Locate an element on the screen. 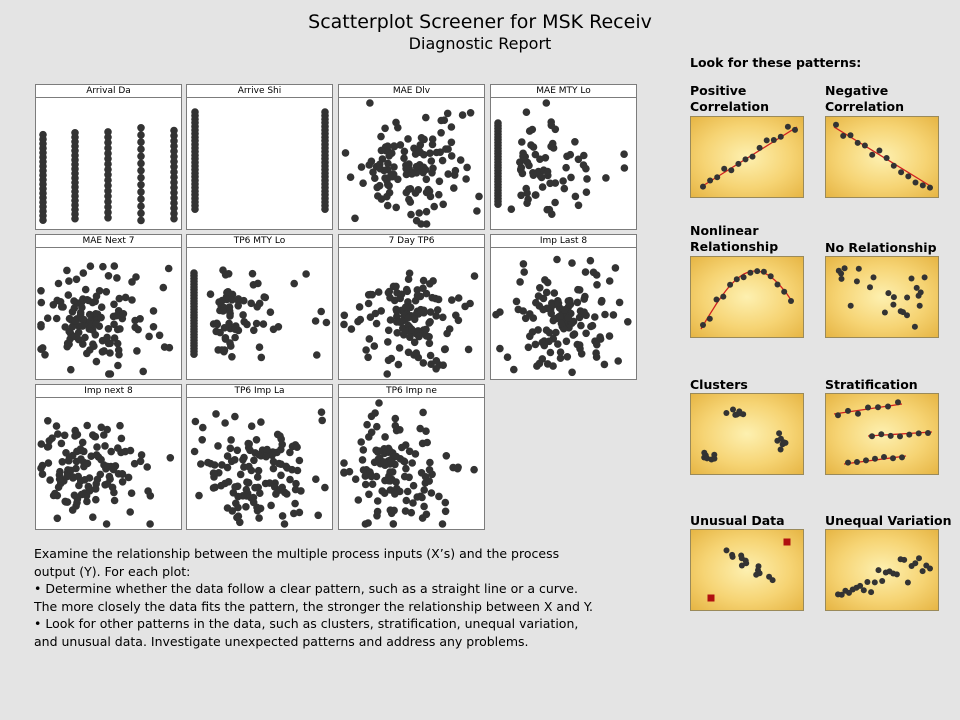 This screenshot has width=960, height=720. scatter-panel: TP6 Imp ne is located at coordinates (411, 457).